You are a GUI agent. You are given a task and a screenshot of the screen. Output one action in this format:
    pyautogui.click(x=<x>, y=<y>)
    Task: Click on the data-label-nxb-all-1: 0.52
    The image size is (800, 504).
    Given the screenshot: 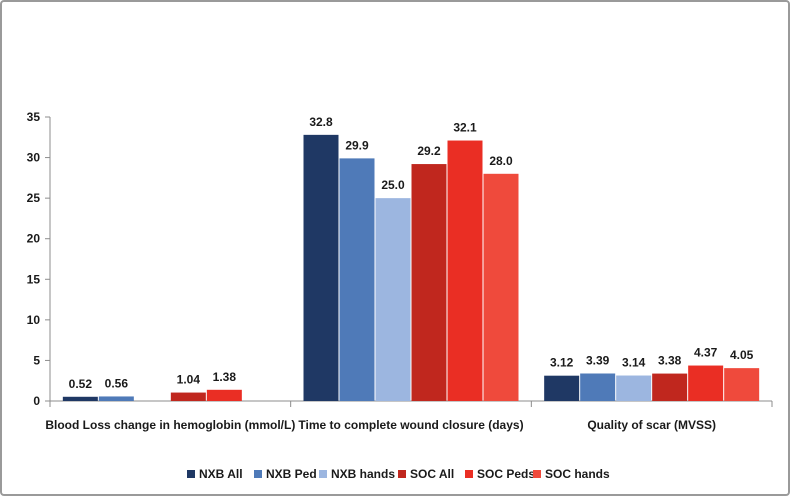 What is the action you would take?
    pyautogui.click(x=81, y=384)
    